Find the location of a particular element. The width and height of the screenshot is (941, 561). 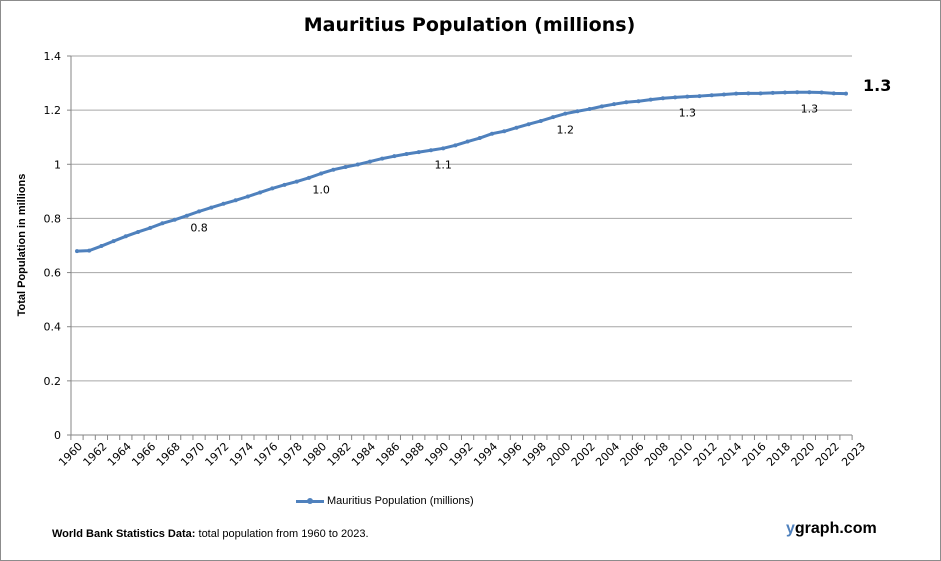

x-tick-label: 2018 is located at coordinates (778, 454).